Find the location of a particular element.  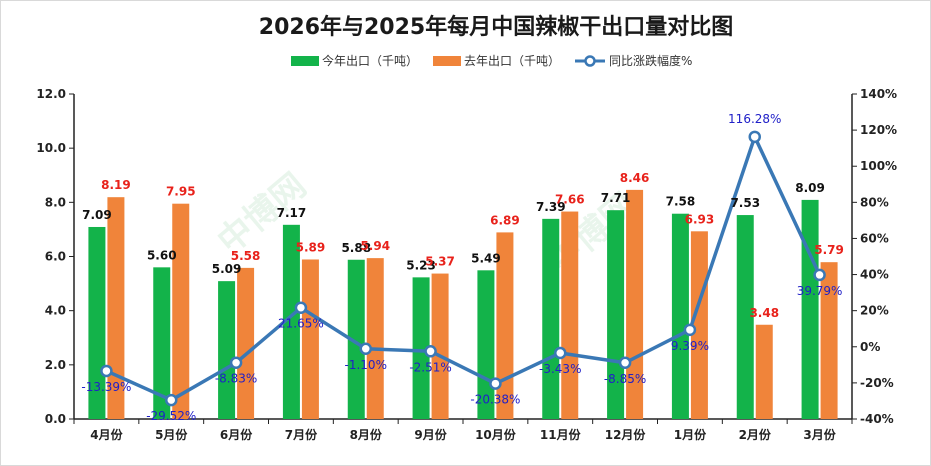

yoy-label: 116.28% is located at coordinates (754, 119).